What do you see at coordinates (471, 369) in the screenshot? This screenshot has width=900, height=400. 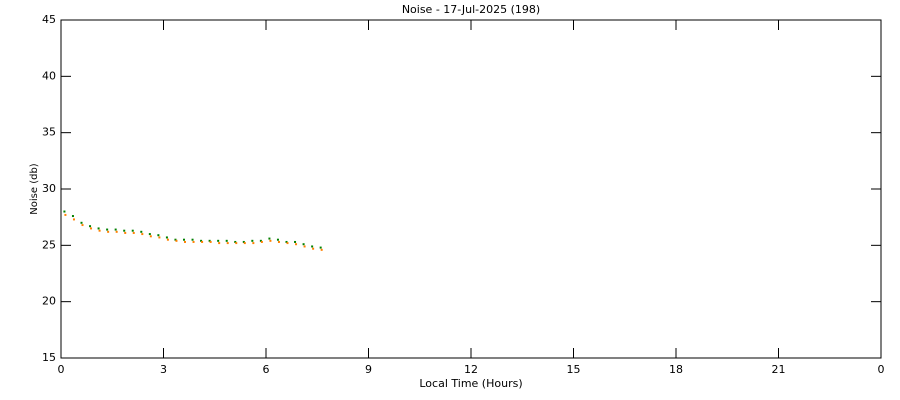 I see `x-tick-label: 12` at bounding box center [471, 369].